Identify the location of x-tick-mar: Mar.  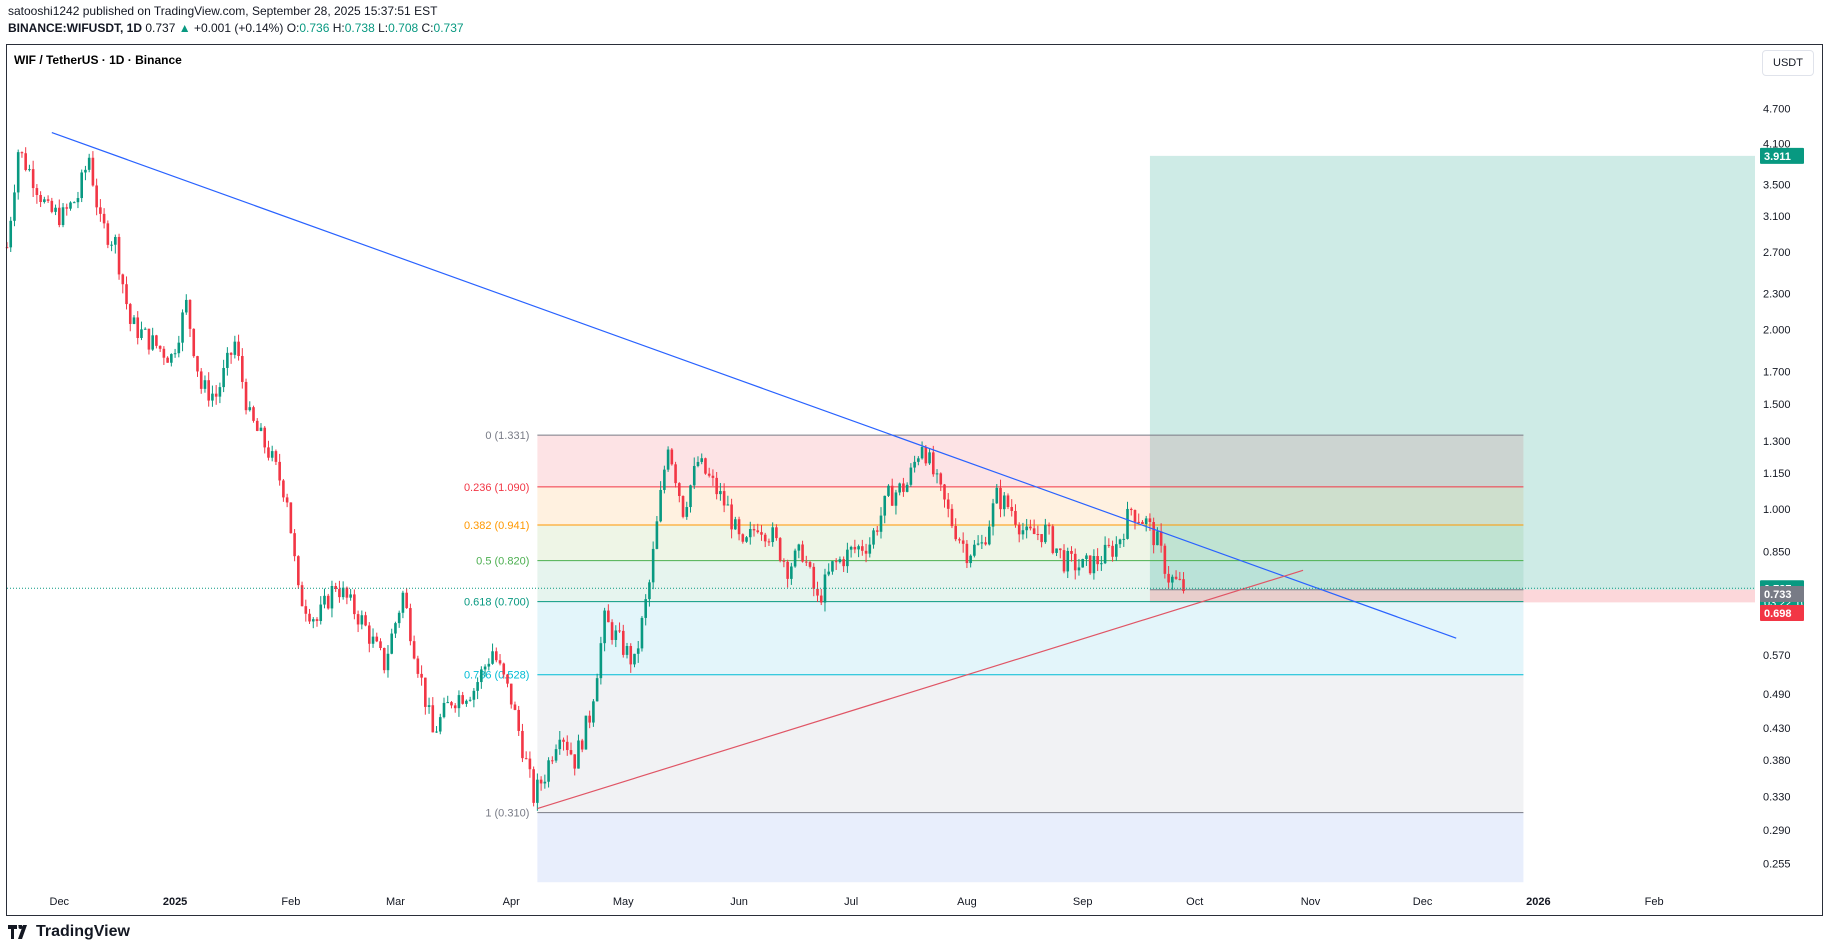
(395, 902).